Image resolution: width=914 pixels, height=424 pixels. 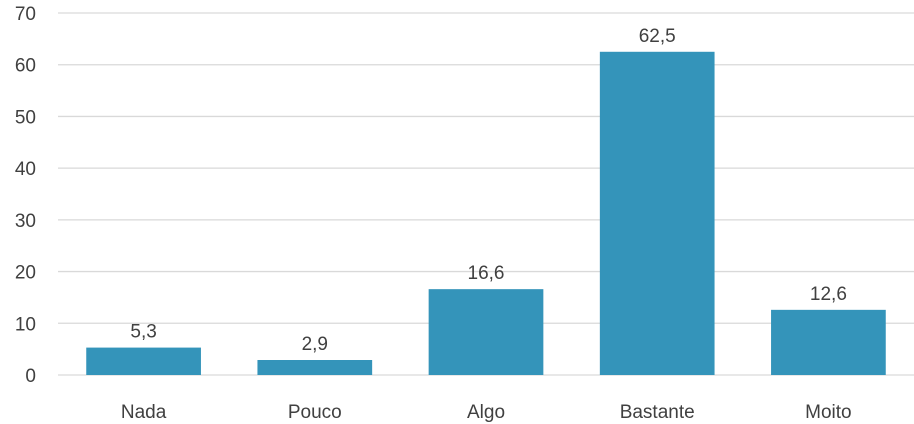 I want to click on y-tick-label: 10, so click(x=25, y=324).